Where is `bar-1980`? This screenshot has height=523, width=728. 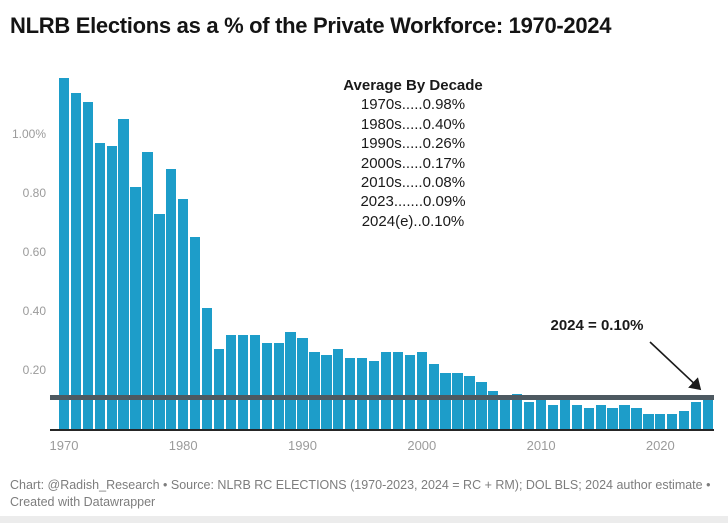 bar-1980 is located at coordinates (183, 314).